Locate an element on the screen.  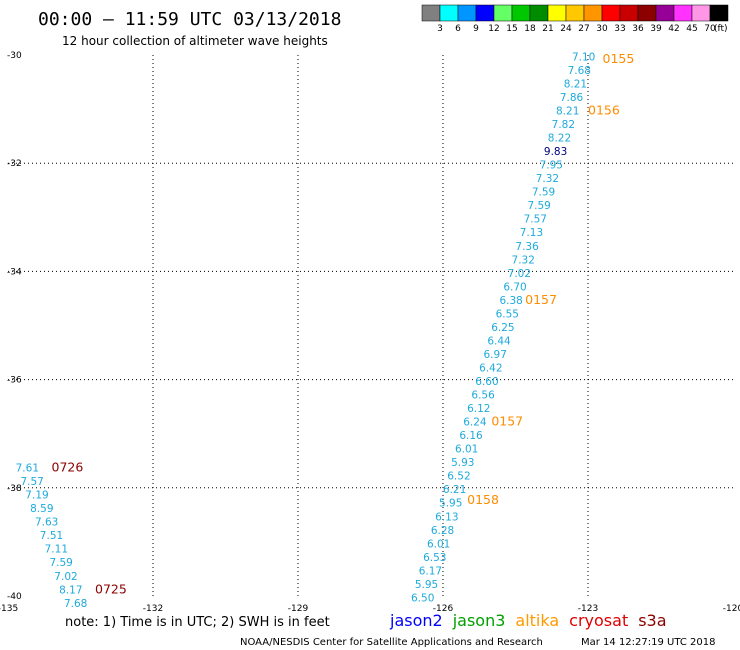
swh-value-label: 8.21 is located at coordinates (567, 112).